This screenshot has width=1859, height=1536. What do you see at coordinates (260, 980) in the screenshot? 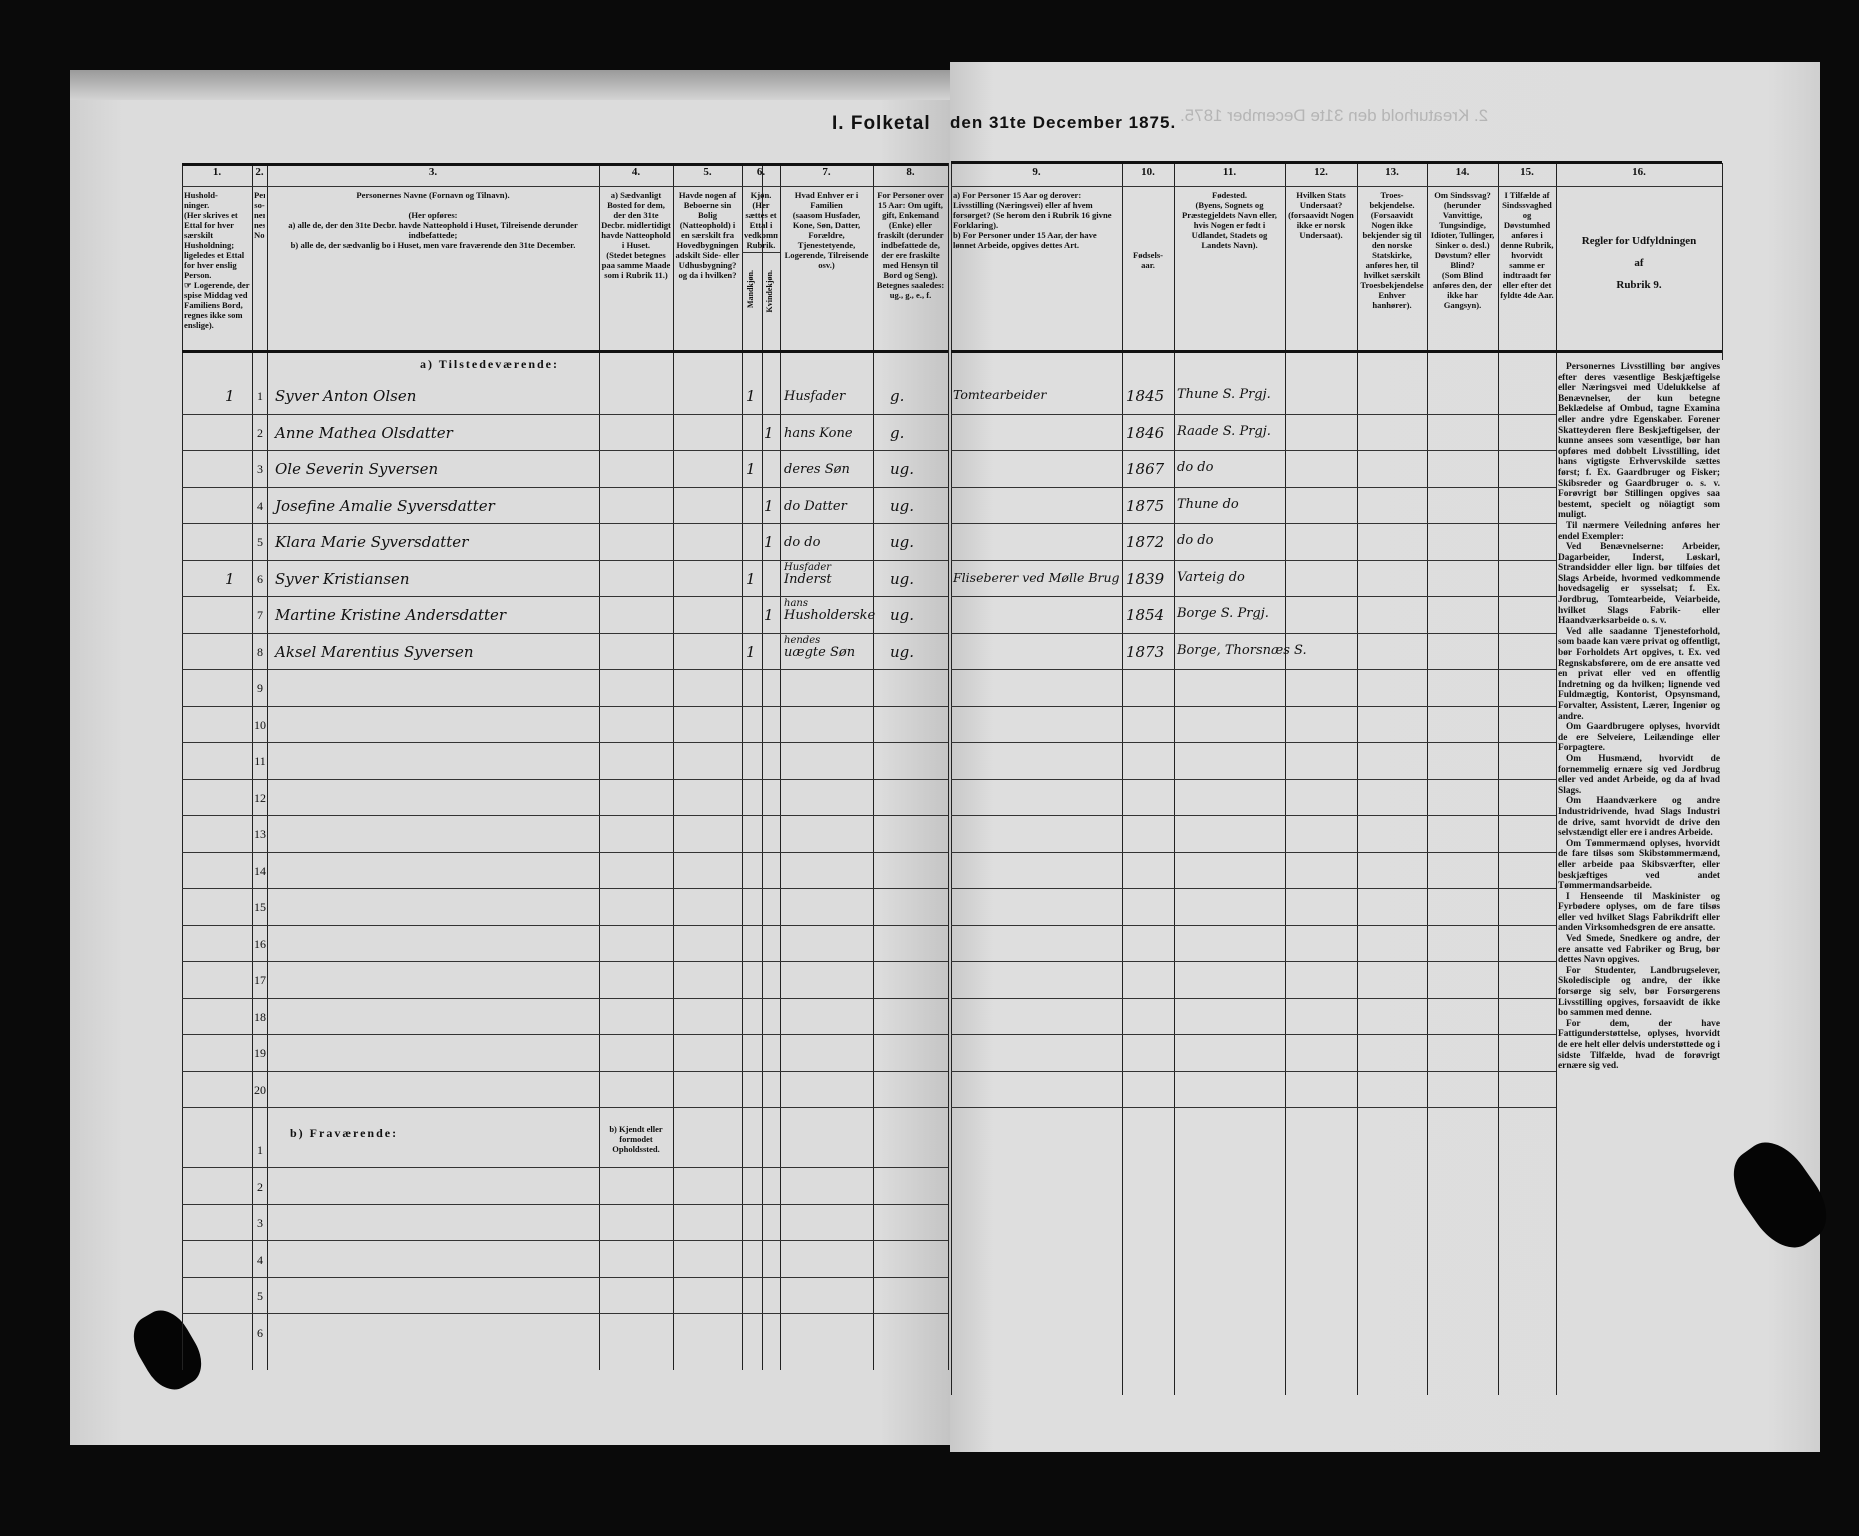
I see `row-number: 17` at bounding box center [260, 980].